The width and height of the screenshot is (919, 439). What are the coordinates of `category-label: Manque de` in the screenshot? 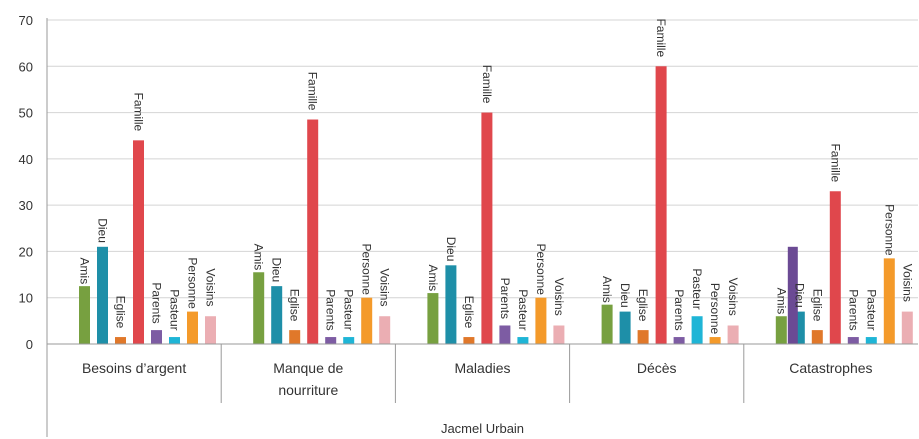 It's located at (308, 368).